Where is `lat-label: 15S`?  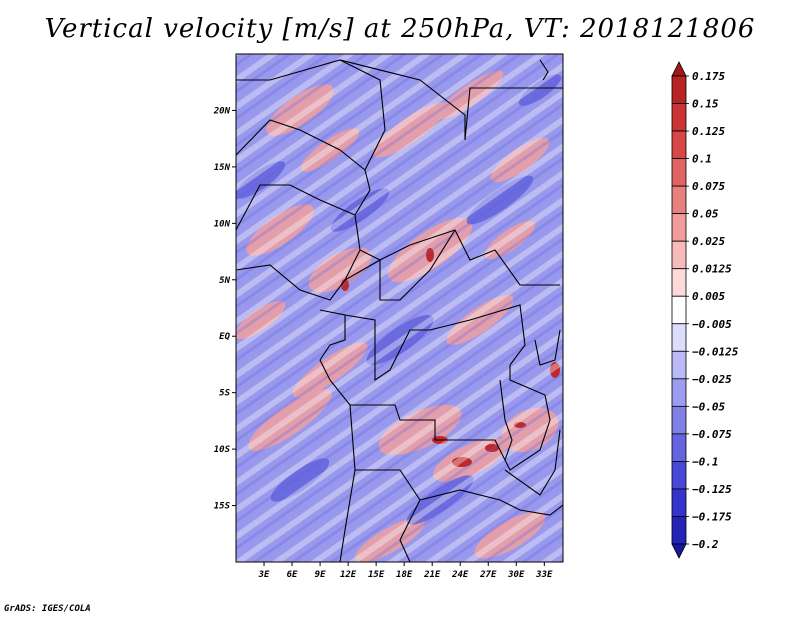
lat-label: 15S is located at coordinates (222, 507).